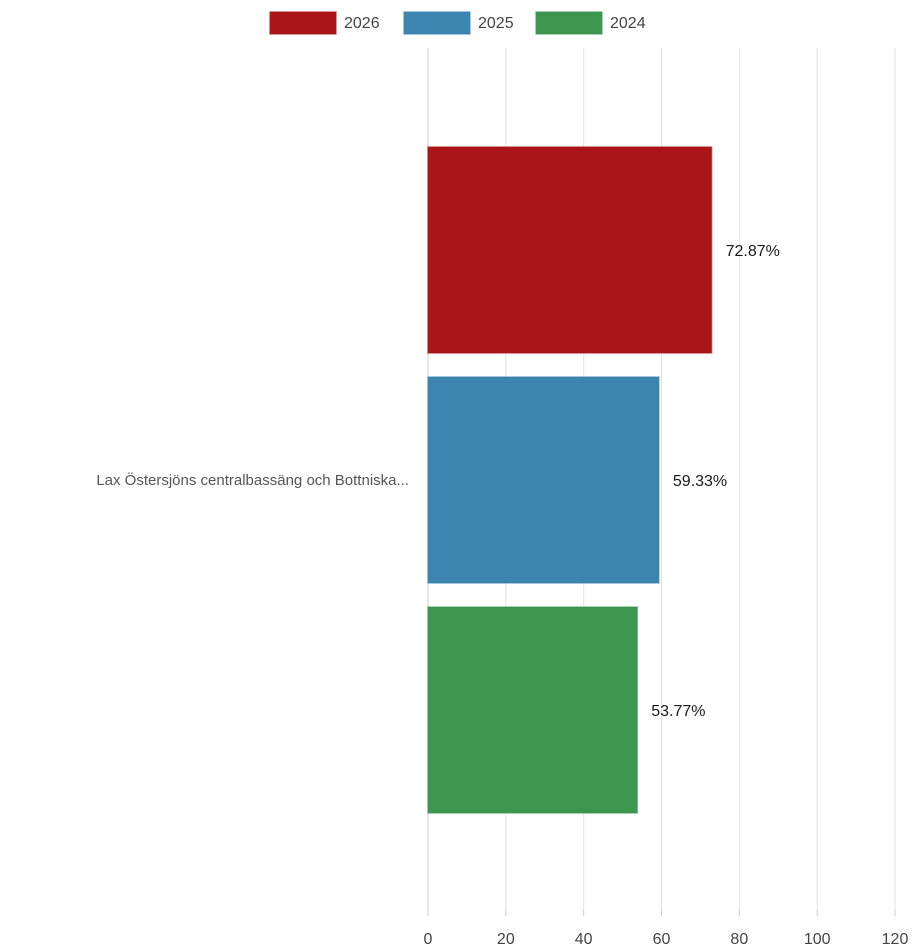 The height and width of the screenshot is (948, 915). I want to click on data-labels: 72.87% 59.33% 53.77%, so click(715, 481).